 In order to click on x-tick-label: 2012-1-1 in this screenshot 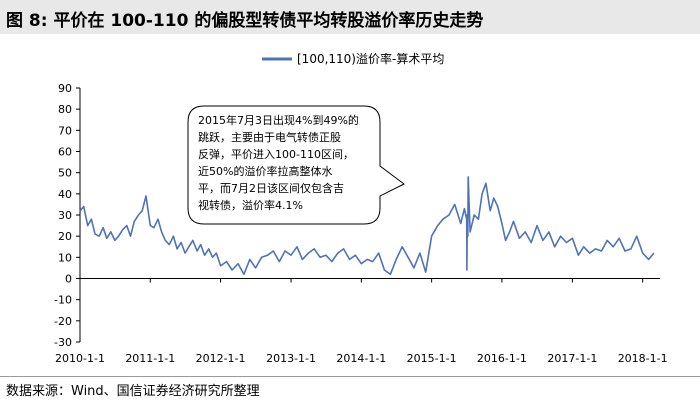, I will do `click(221, 358)`.